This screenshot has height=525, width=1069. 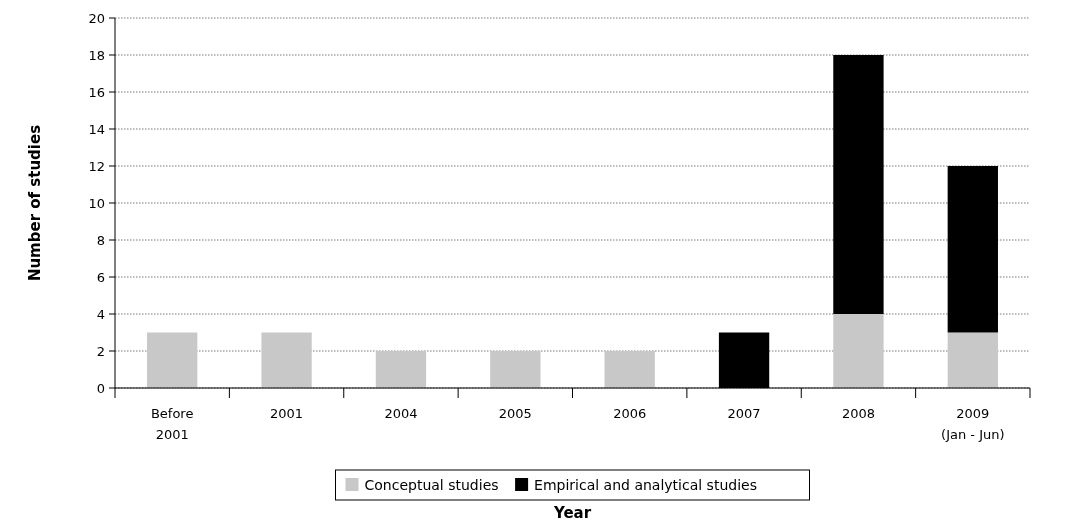 What do you see at coordinates (287, 413) in the screenshot?
I see `x-tick-label: 2001` at bounding box center [287, 413].